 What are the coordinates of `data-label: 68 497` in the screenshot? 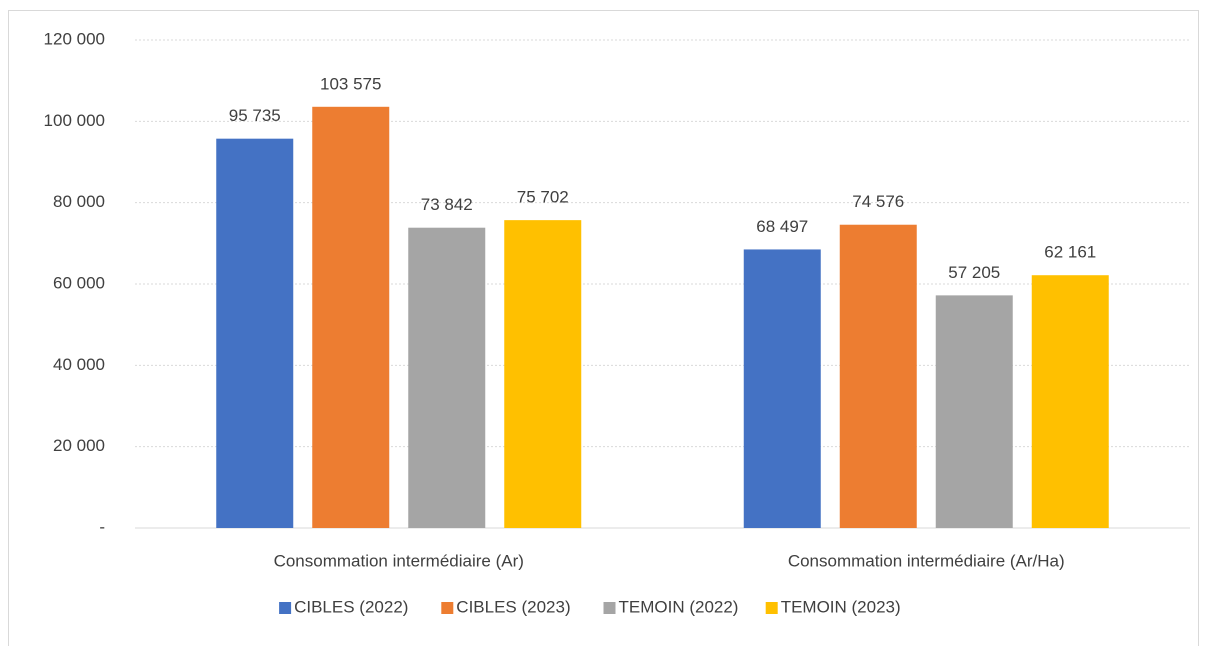 It's located at (782, 226).